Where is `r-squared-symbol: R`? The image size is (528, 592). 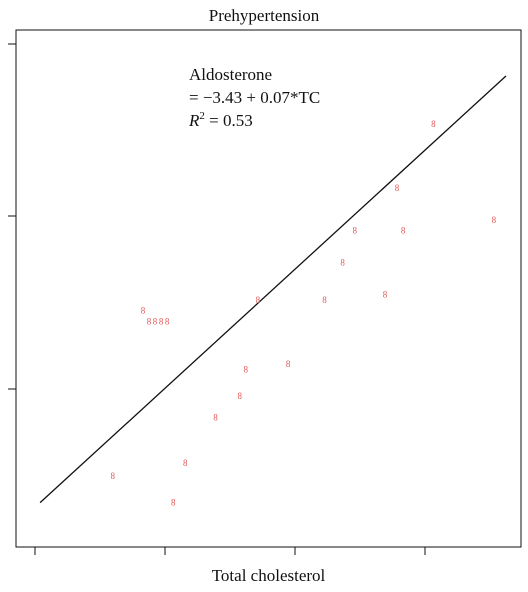
r-squared-symbol: R is located at coordinates (194, 120).